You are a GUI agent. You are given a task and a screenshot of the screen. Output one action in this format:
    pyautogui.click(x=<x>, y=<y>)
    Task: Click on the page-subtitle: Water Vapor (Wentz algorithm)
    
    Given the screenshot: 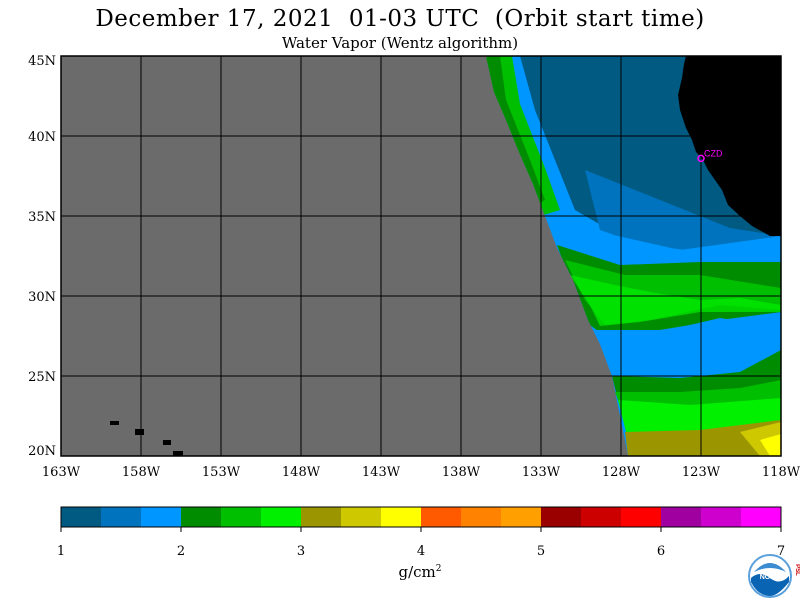 What is the action you would take?
    pyautogui.click(x=400, y=43)
    